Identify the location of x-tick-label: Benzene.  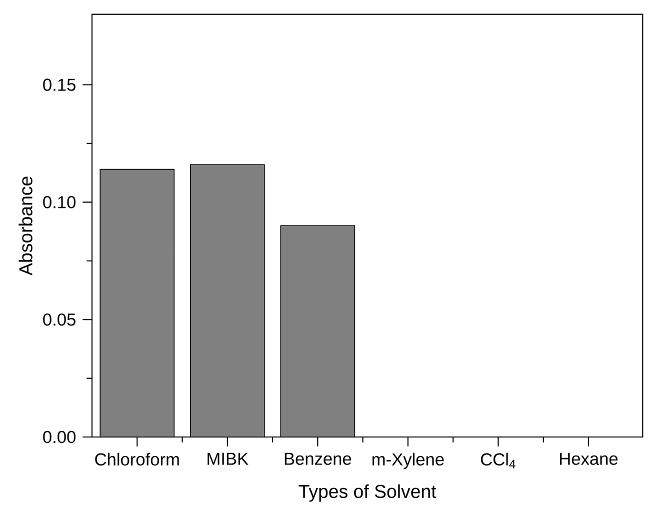
(318, 458).